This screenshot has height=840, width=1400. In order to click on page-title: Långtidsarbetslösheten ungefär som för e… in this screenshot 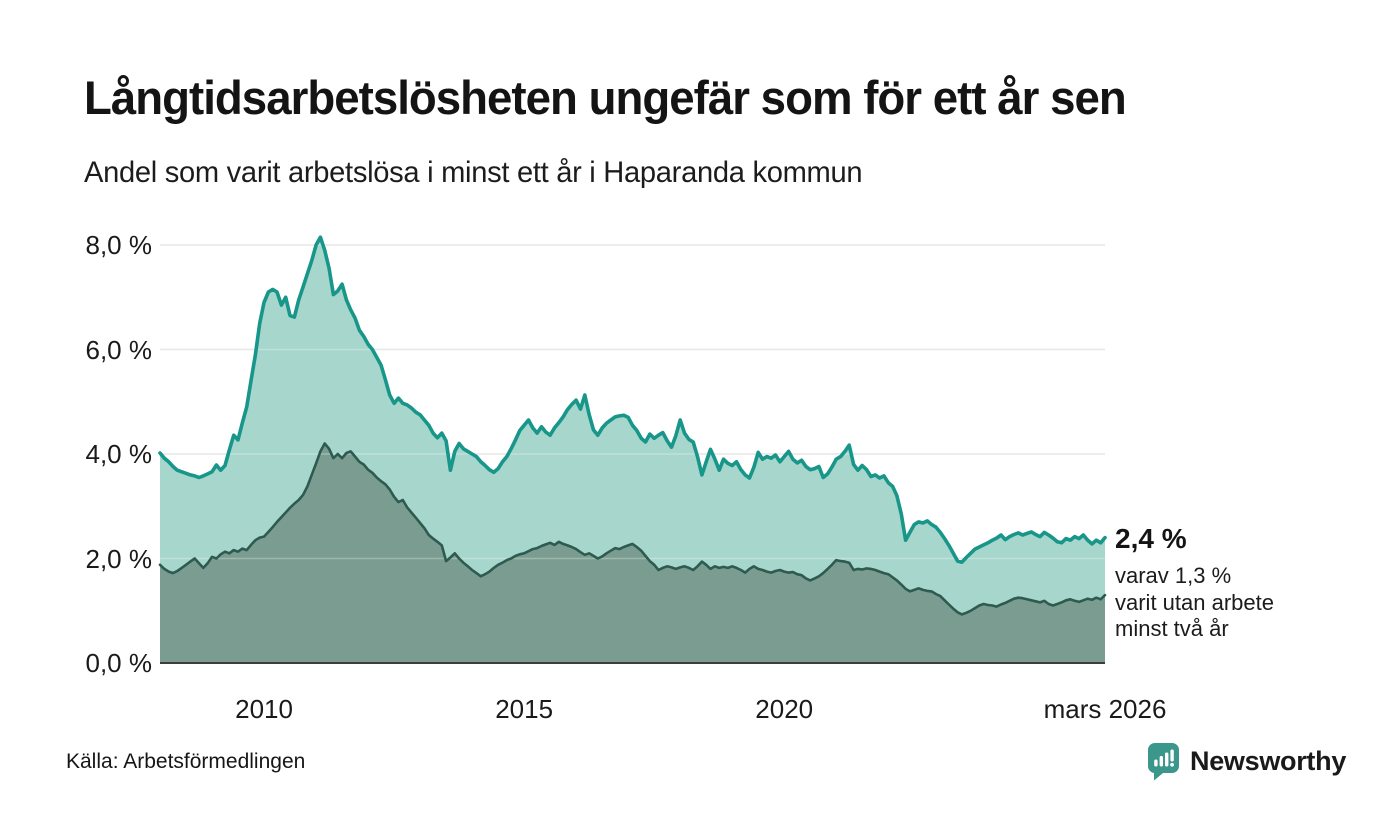, I will do `click(605, 97)`.